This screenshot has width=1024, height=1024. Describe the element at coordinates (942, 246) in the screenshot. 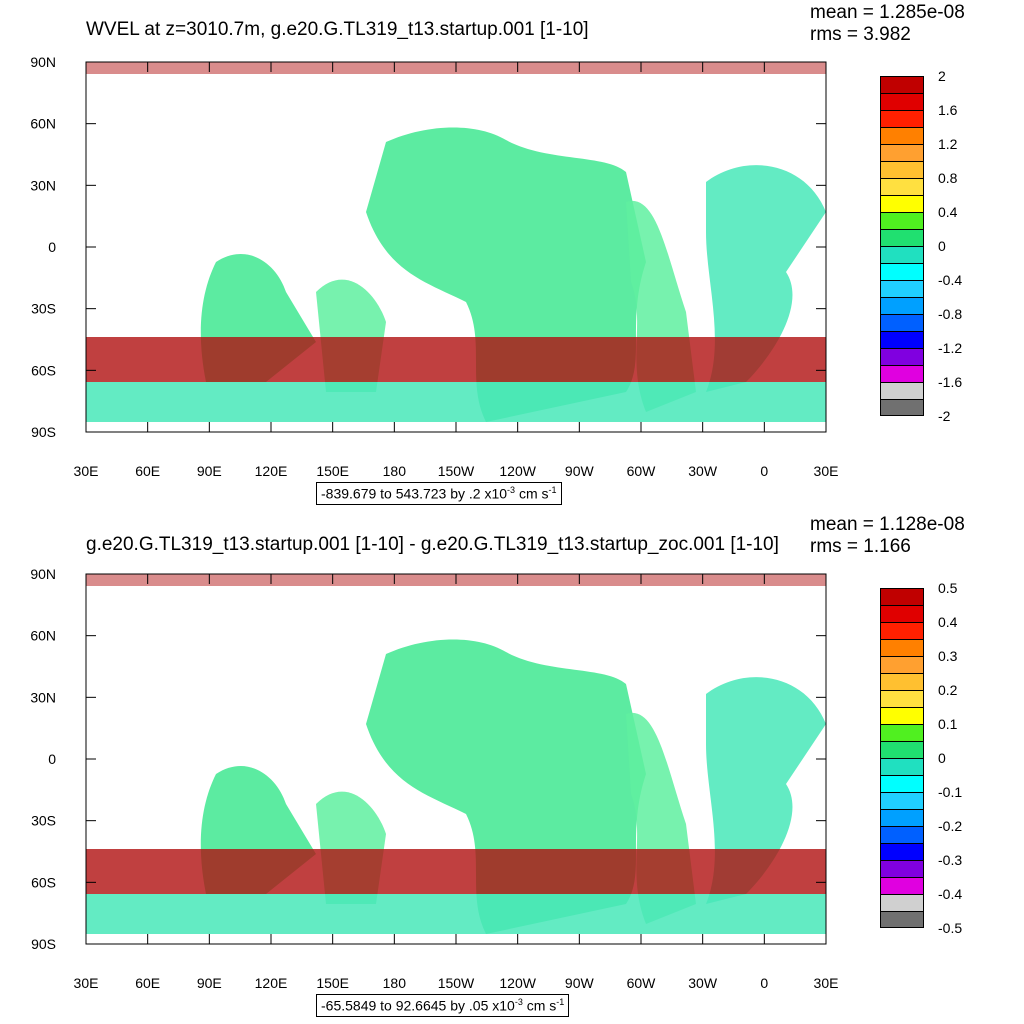

I see `colorbar-label: 0` at that location.